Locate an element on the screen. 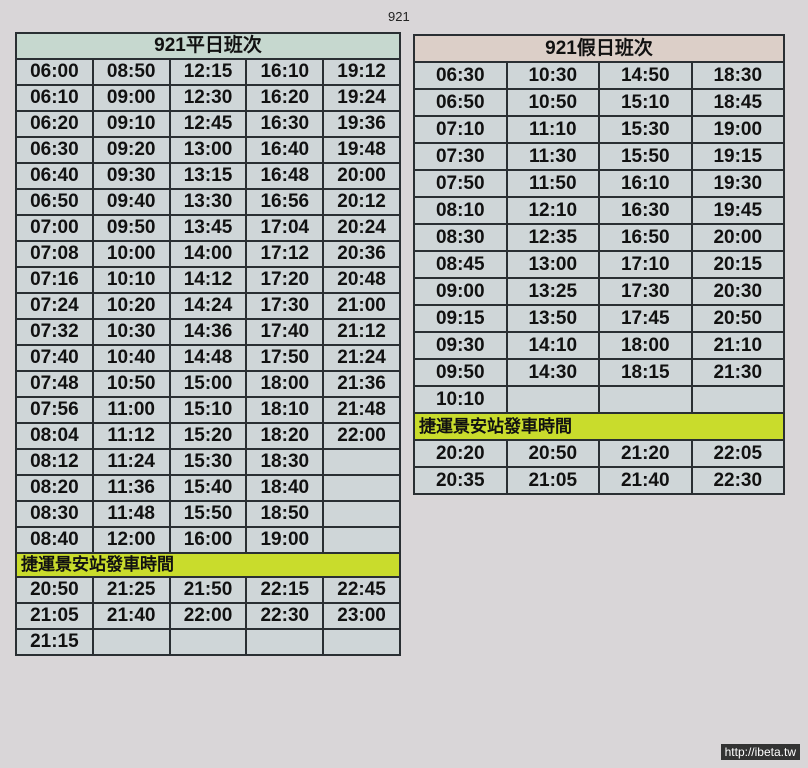  time-cell: 12:30 is located at coordinates (208, 98).